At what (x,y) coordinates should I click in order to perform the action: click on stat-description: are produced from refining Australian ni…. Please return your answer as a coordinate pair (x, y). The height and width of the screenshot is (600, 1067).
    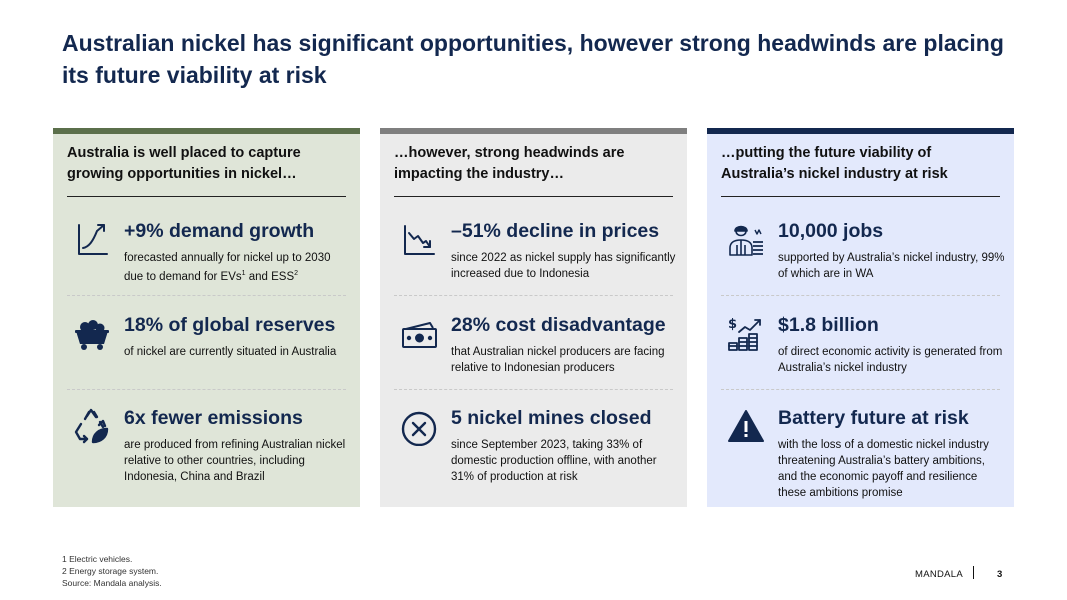
    Looking at the image, I should click on (235, 461).